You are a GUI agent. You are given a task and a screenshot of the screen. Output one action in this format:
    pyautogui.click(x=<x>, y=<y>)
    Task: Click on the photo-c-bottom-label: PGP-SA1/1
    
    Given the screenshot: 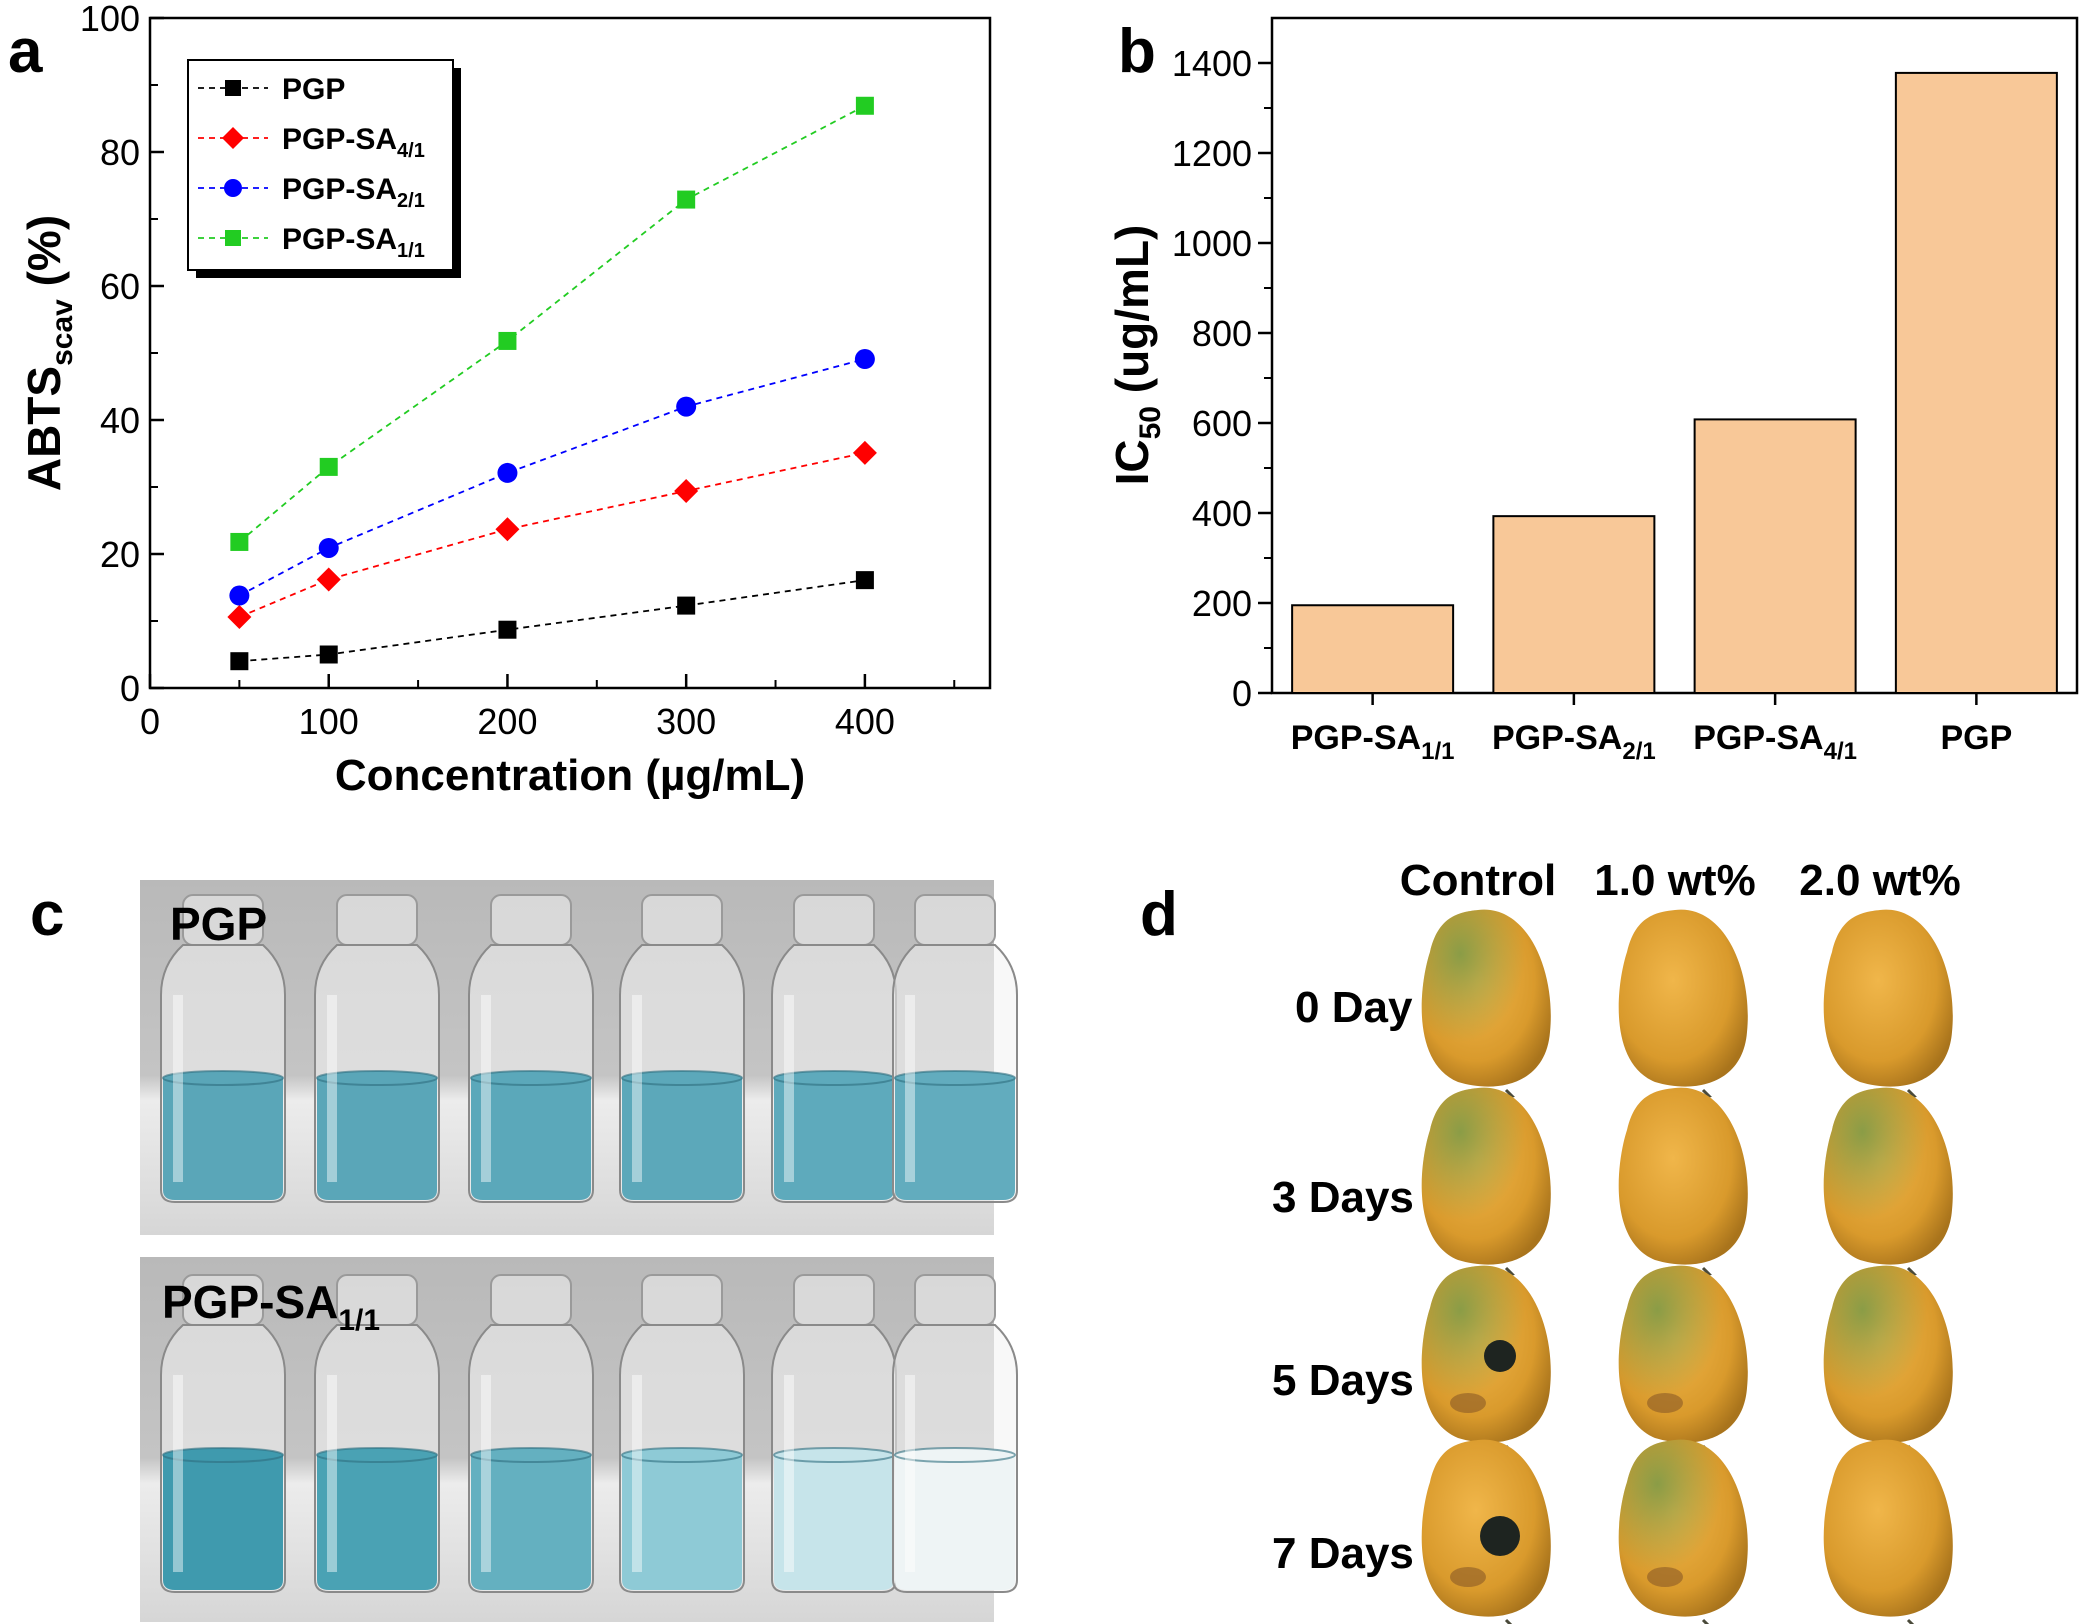 What is the action you would take?
    pyautogui.click(x=271, y=1306)
    